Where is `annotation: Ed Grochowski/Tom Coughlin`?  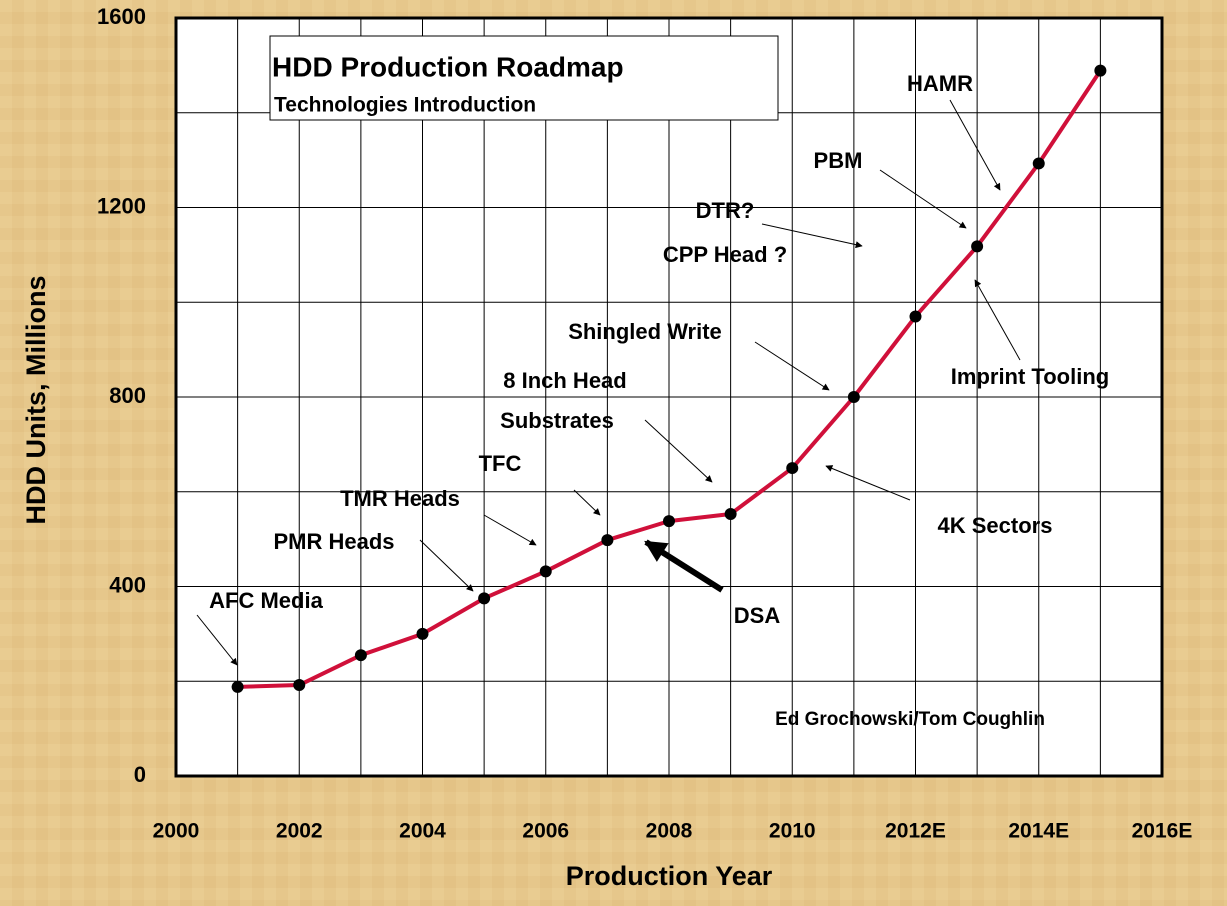
annotation: Ed Grochowski/Tom Coughlin is located at coordinates (910, 719).